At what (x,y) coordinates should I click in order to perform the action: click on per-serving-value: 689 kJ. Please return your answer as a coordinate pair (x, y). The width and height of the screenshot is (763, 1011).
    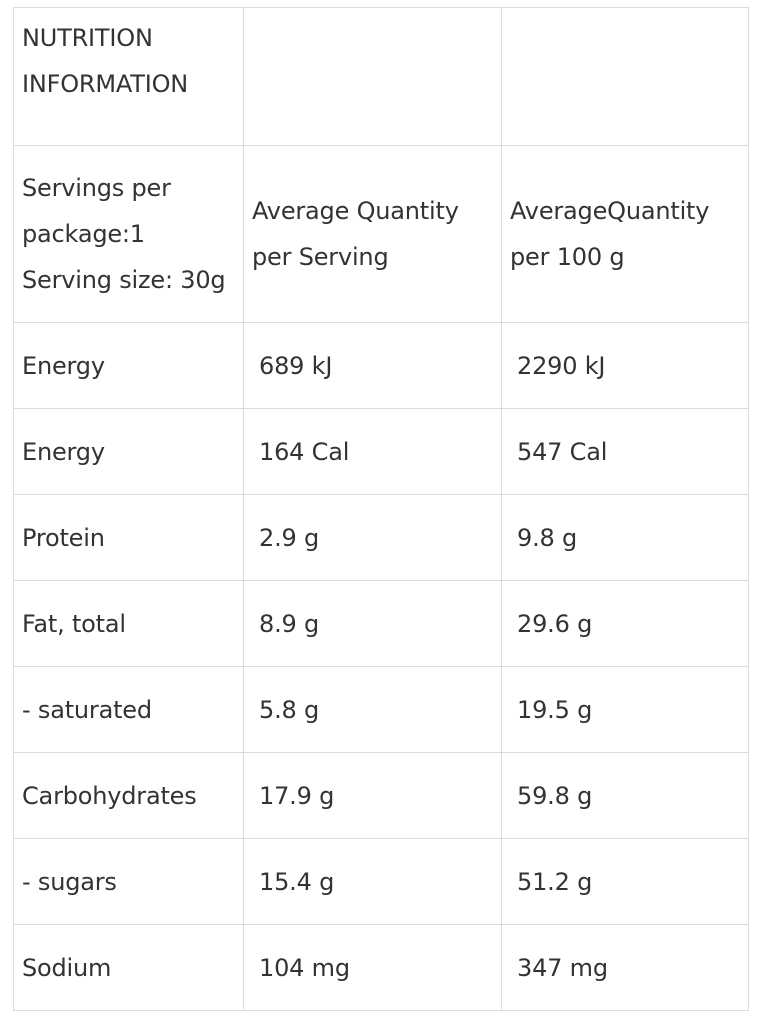
    Looking at the image, I should click on (372, 365).